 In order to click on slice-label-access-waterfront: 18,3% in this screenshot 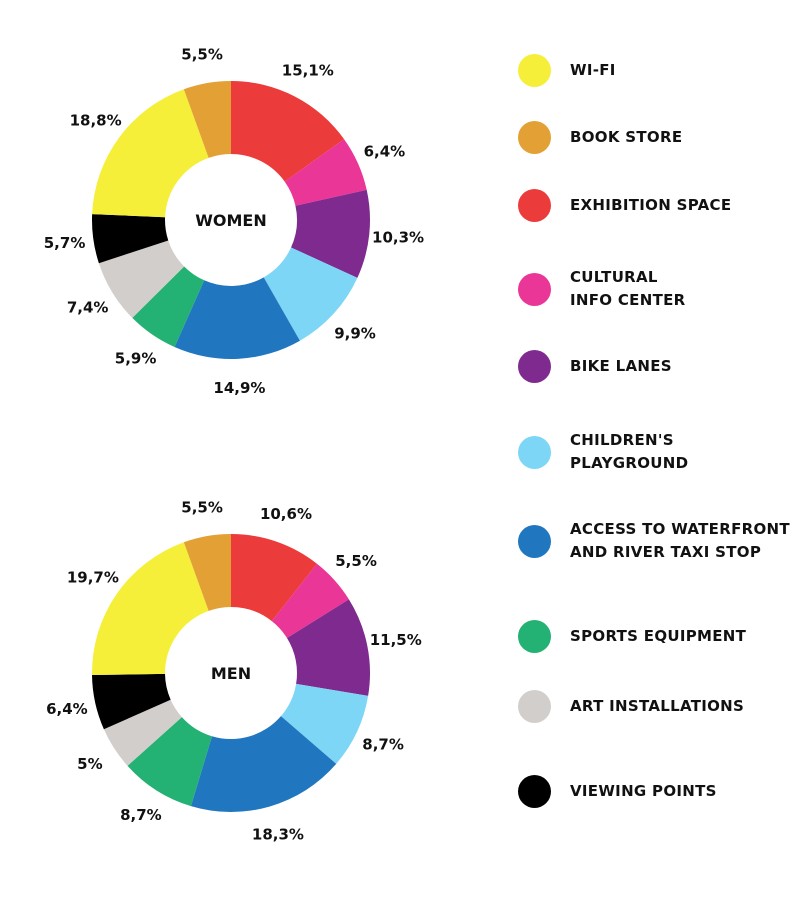, I will do `click(278, 834)`.